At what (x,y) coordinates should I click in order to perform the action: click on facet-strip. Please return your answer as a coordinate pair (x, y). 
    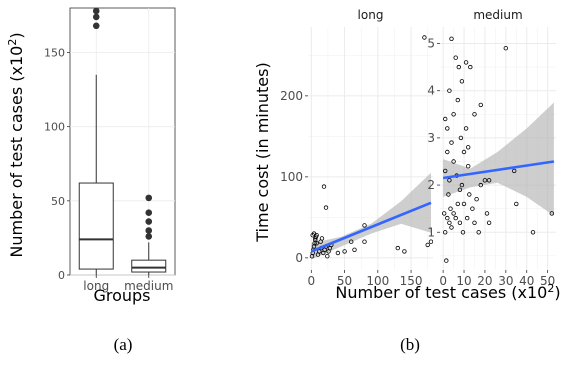
    Looking at the image, I should click on (370, 16).